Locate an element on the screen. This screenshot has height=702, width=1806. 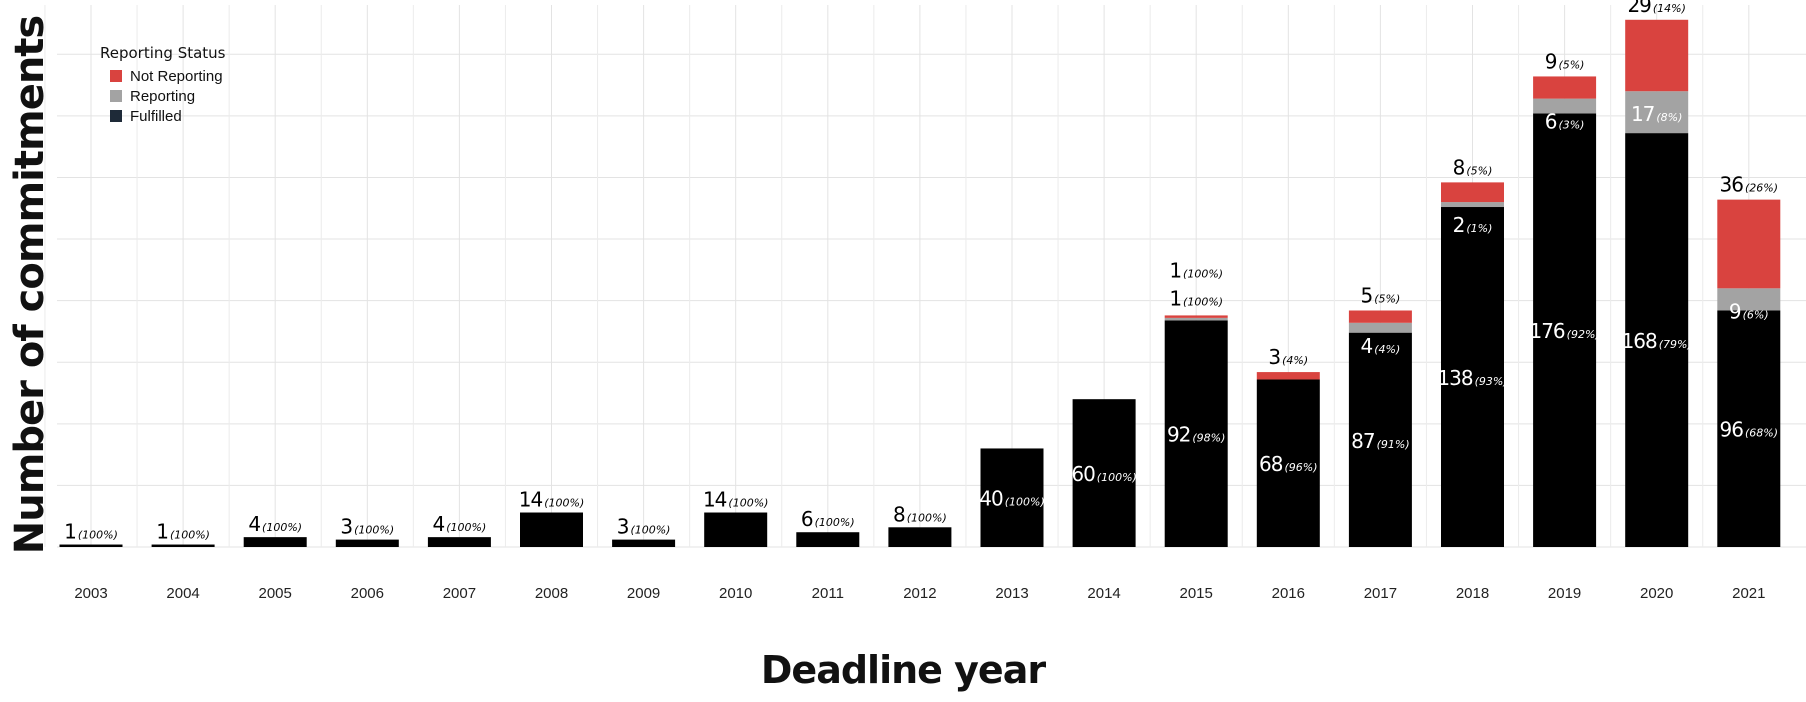
data-label-reporting-2021: 9 (6%) is located at coordinates (1749, 311).